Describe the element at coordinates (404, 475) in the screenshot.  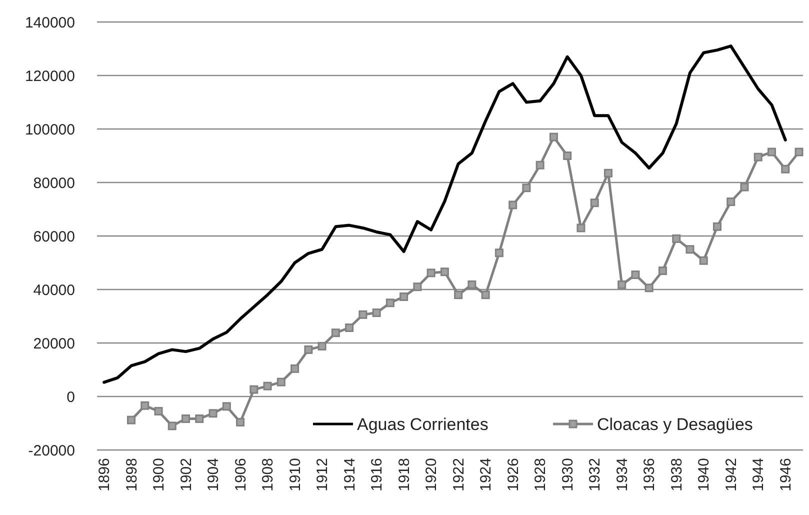
I see `x-tick-label: 1918` at that location.